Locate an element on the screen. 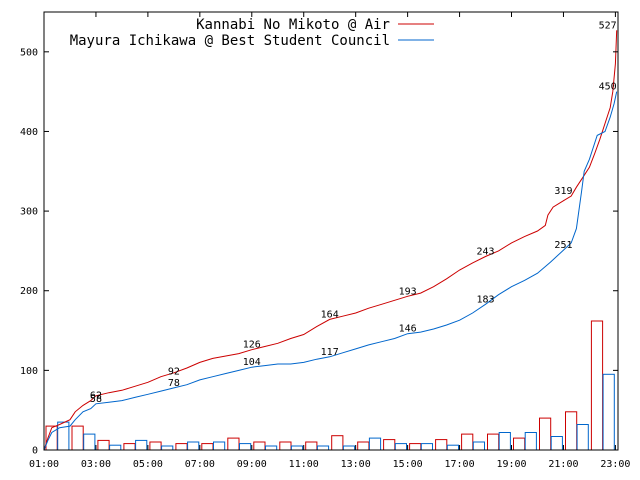  y-tick-label: 0 is located at coordinates (35, 451).